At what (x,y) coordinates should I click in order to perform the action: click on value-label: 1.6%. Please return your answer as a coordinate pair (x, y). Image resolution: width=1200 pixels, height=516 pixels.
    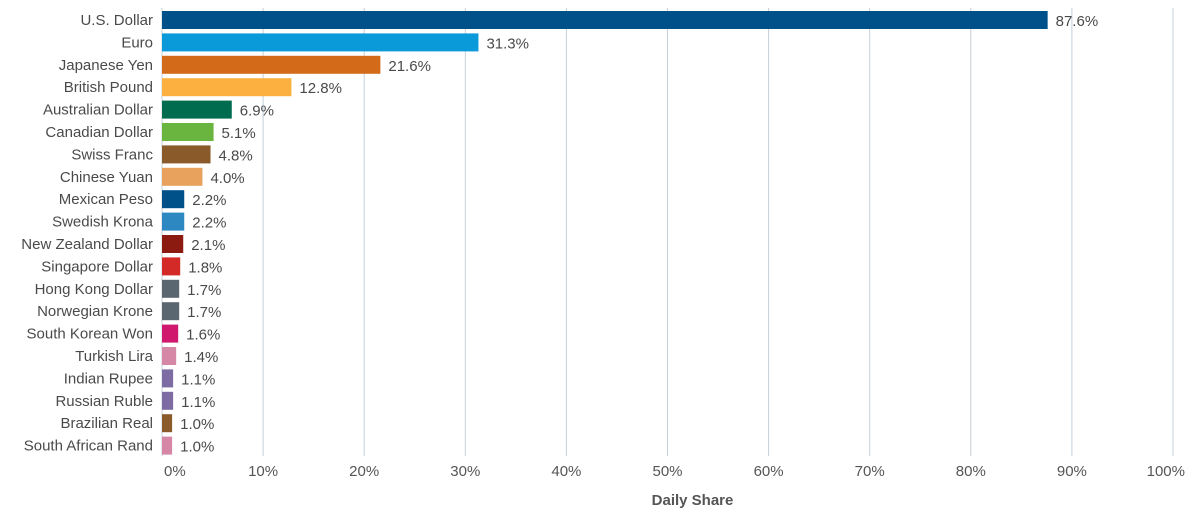
    Looking at the image, I should click on (203, 335).